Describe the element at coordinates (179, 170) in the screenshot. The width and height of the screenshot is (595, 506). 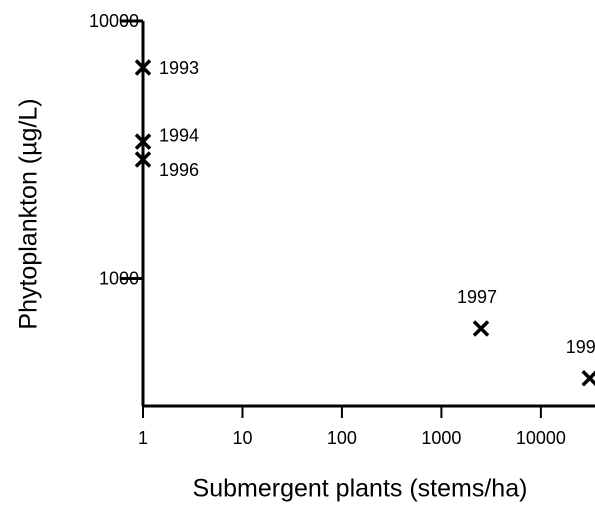
I see `point-label: 1996` at that location.